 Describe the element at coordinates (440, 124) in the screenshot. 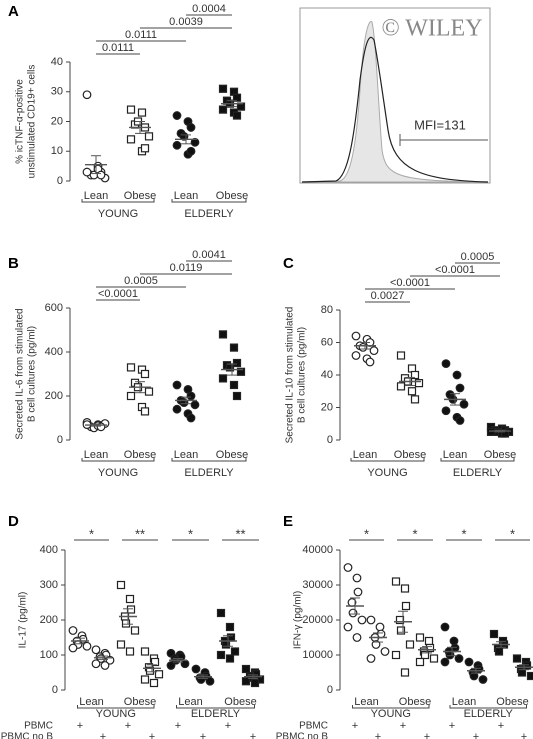

I see `mfi-annotation: MFI=131` at that location.